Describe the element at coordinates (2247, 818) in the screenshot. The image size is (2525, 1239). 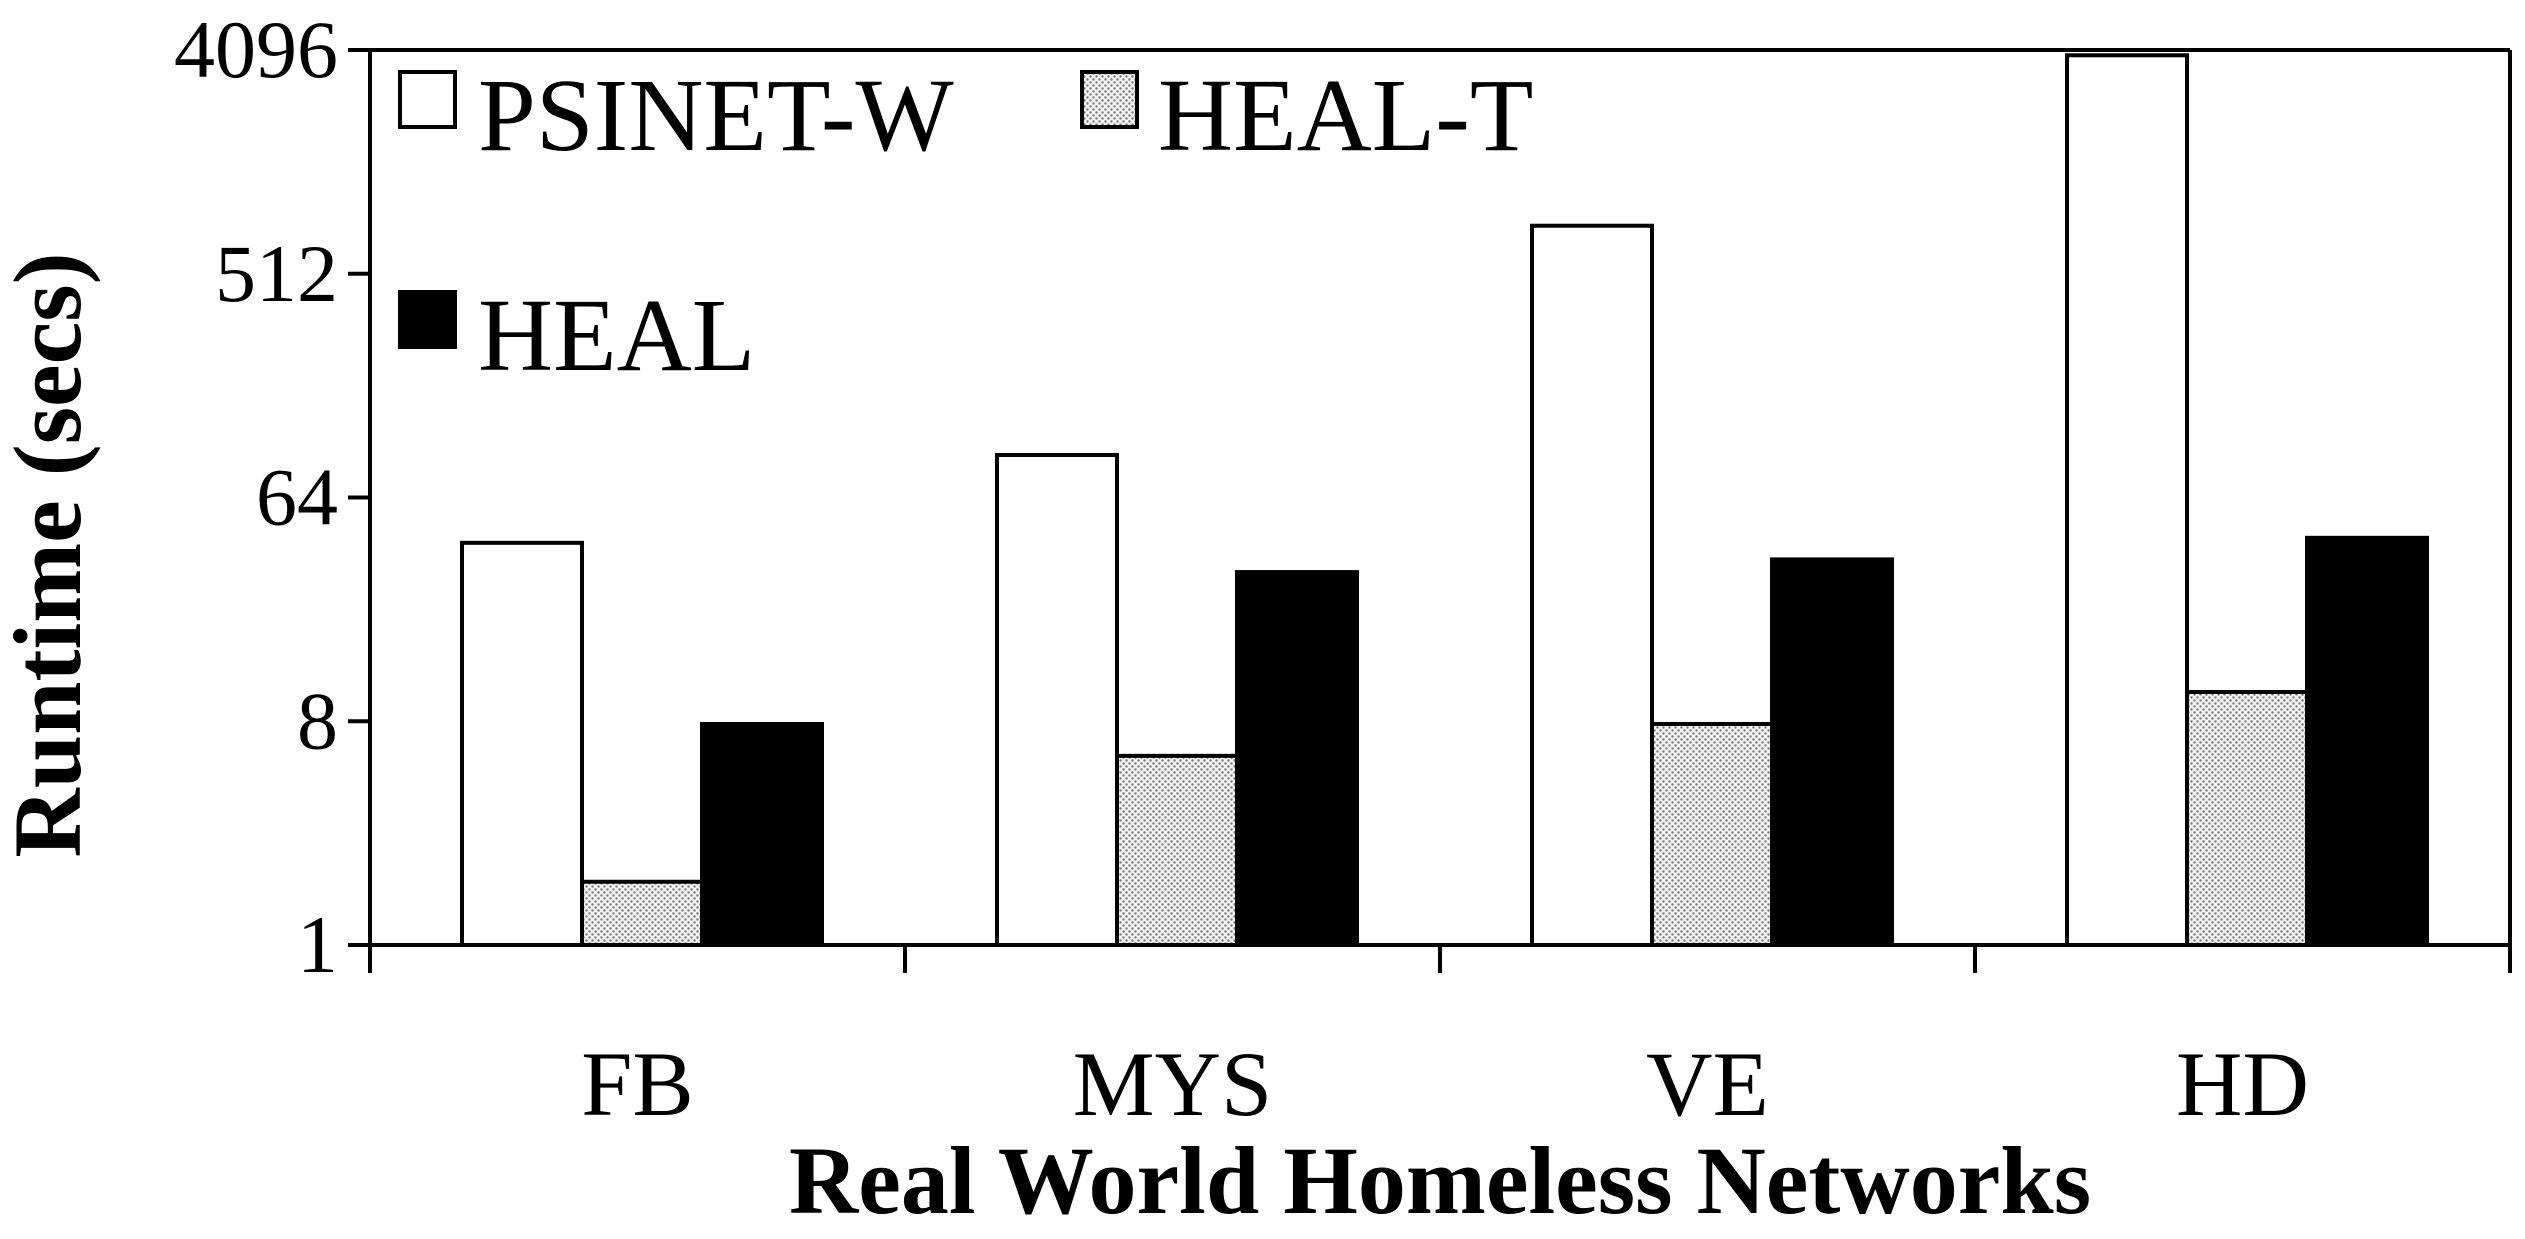
I see `bar-heal-t-hd` at that location.